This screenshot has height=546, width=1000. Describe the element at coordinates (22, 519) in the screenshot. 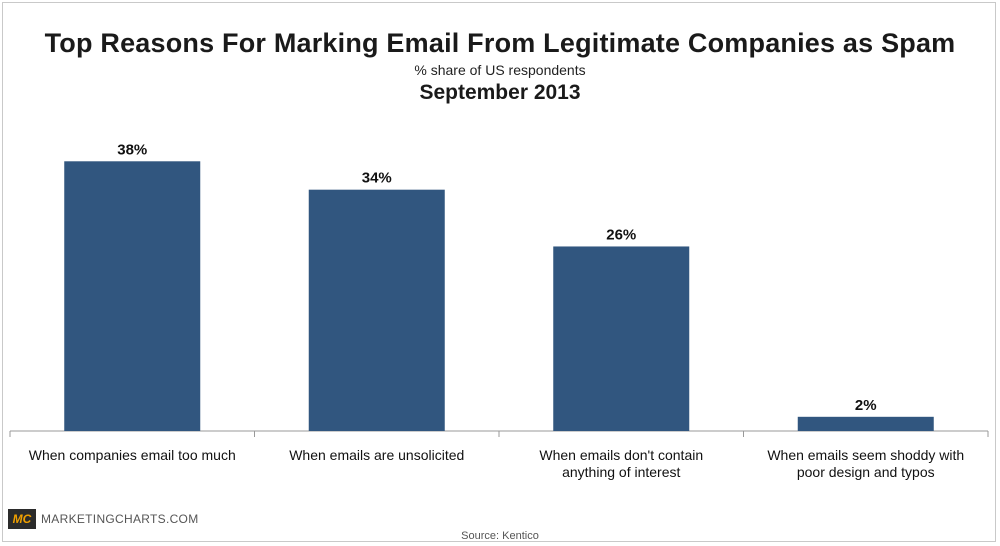

I see `marketingcharts-logo: MC` at that location.